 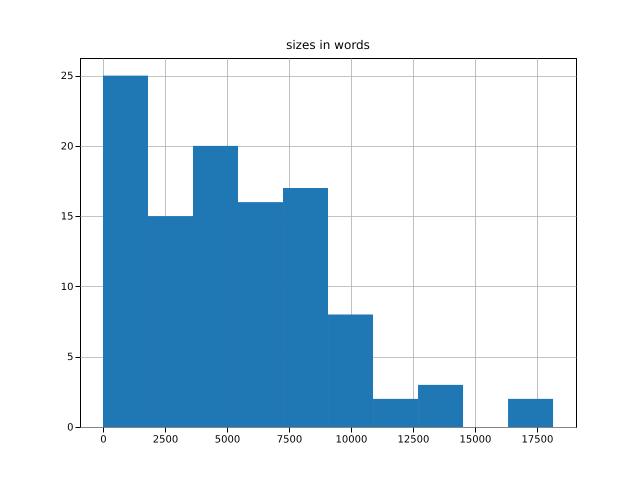 What do you see at coordinates (67, 287) in the screenshot?
I see `y-tick-label: 10` at bounding box center [67, 287].